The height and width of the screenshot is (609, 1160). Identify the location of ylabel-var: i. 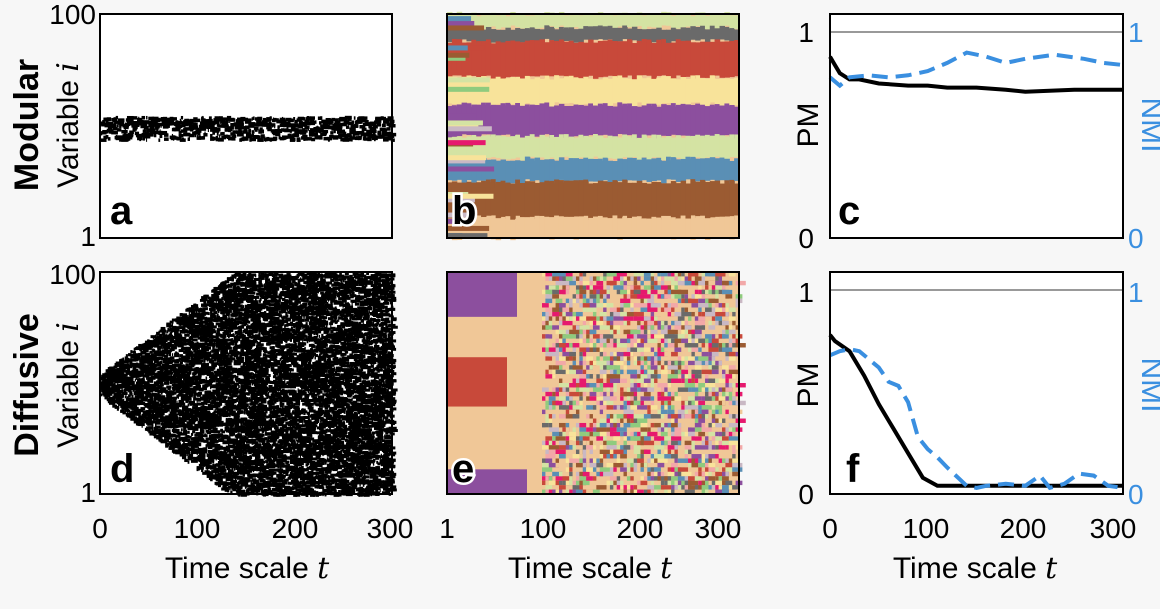
(68, 67).